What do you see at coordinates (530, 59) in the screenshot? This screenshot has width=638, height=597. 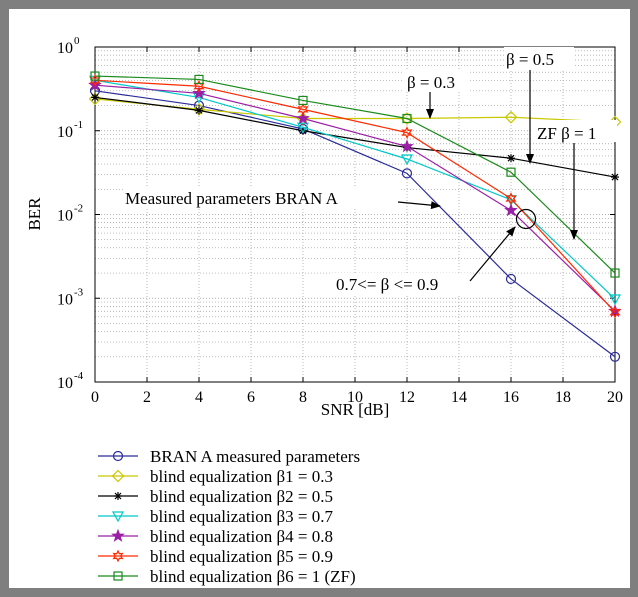 I see `annotation-text: β = 0.5` at bounding box center [530, 59].